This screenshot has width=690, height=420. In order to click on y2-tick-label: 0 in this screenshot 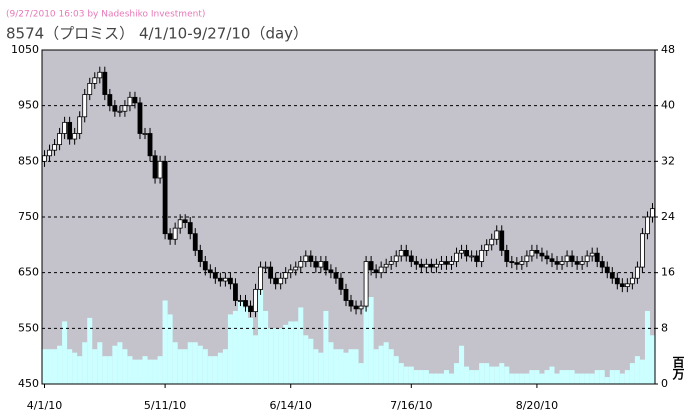, I will do `click(664, 383)`.